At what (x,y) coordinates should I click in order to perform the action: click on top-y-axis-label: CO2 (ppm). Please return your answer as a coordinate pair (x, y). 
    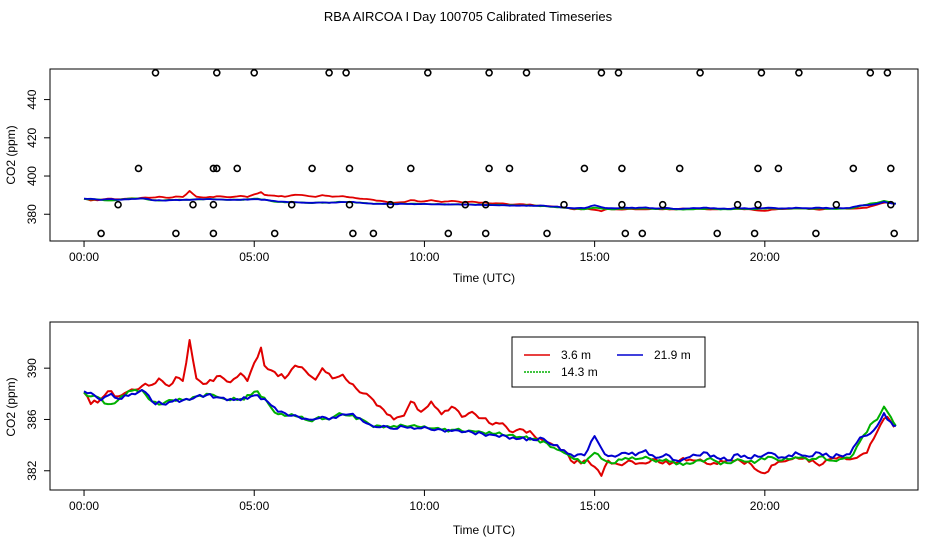
    Looking at the image, I should click on (11, 154).